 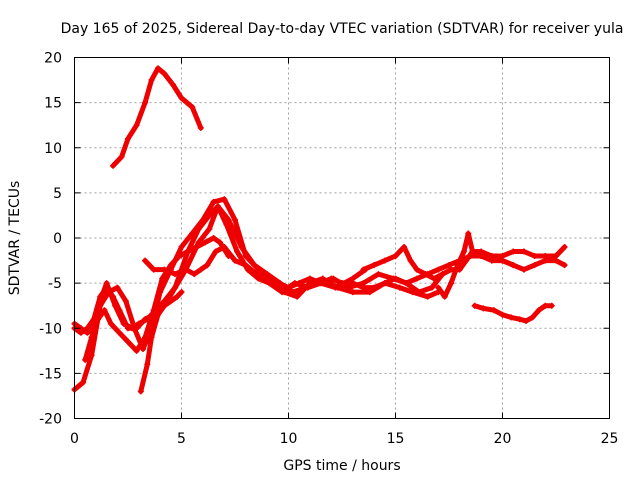 What do you see at coordinates (50, 239) in the screenshot?
I see `y-tick-labels: -20 -15 -10 -5 0 5 10 15 20` at bounding box center [50, 239].